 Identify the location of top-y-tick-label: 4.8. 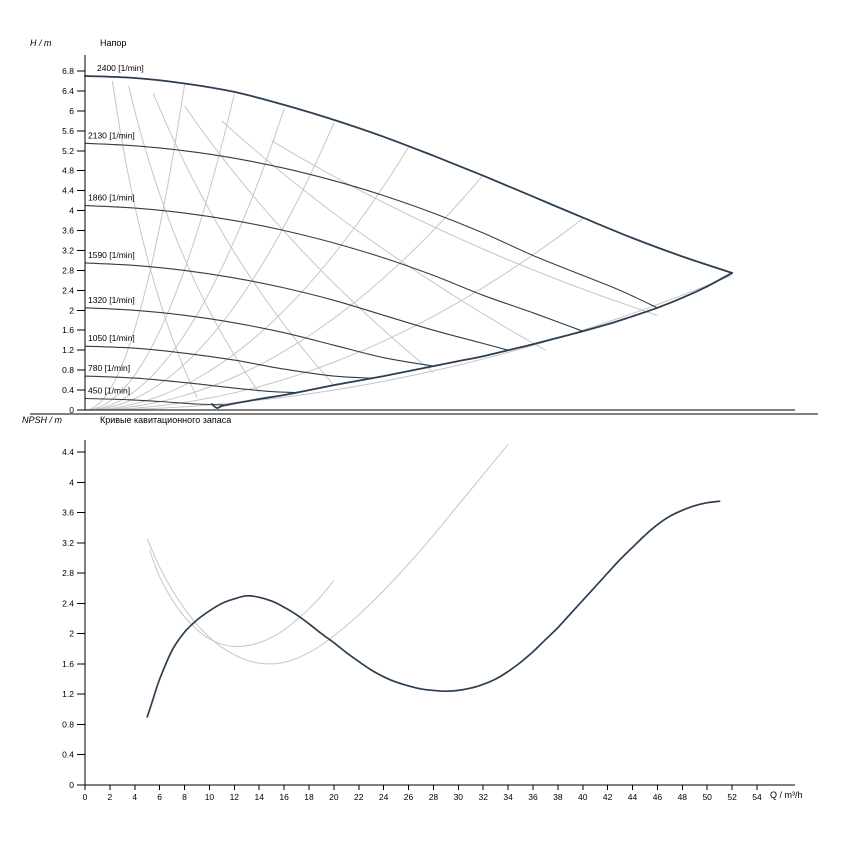
(68, 171).